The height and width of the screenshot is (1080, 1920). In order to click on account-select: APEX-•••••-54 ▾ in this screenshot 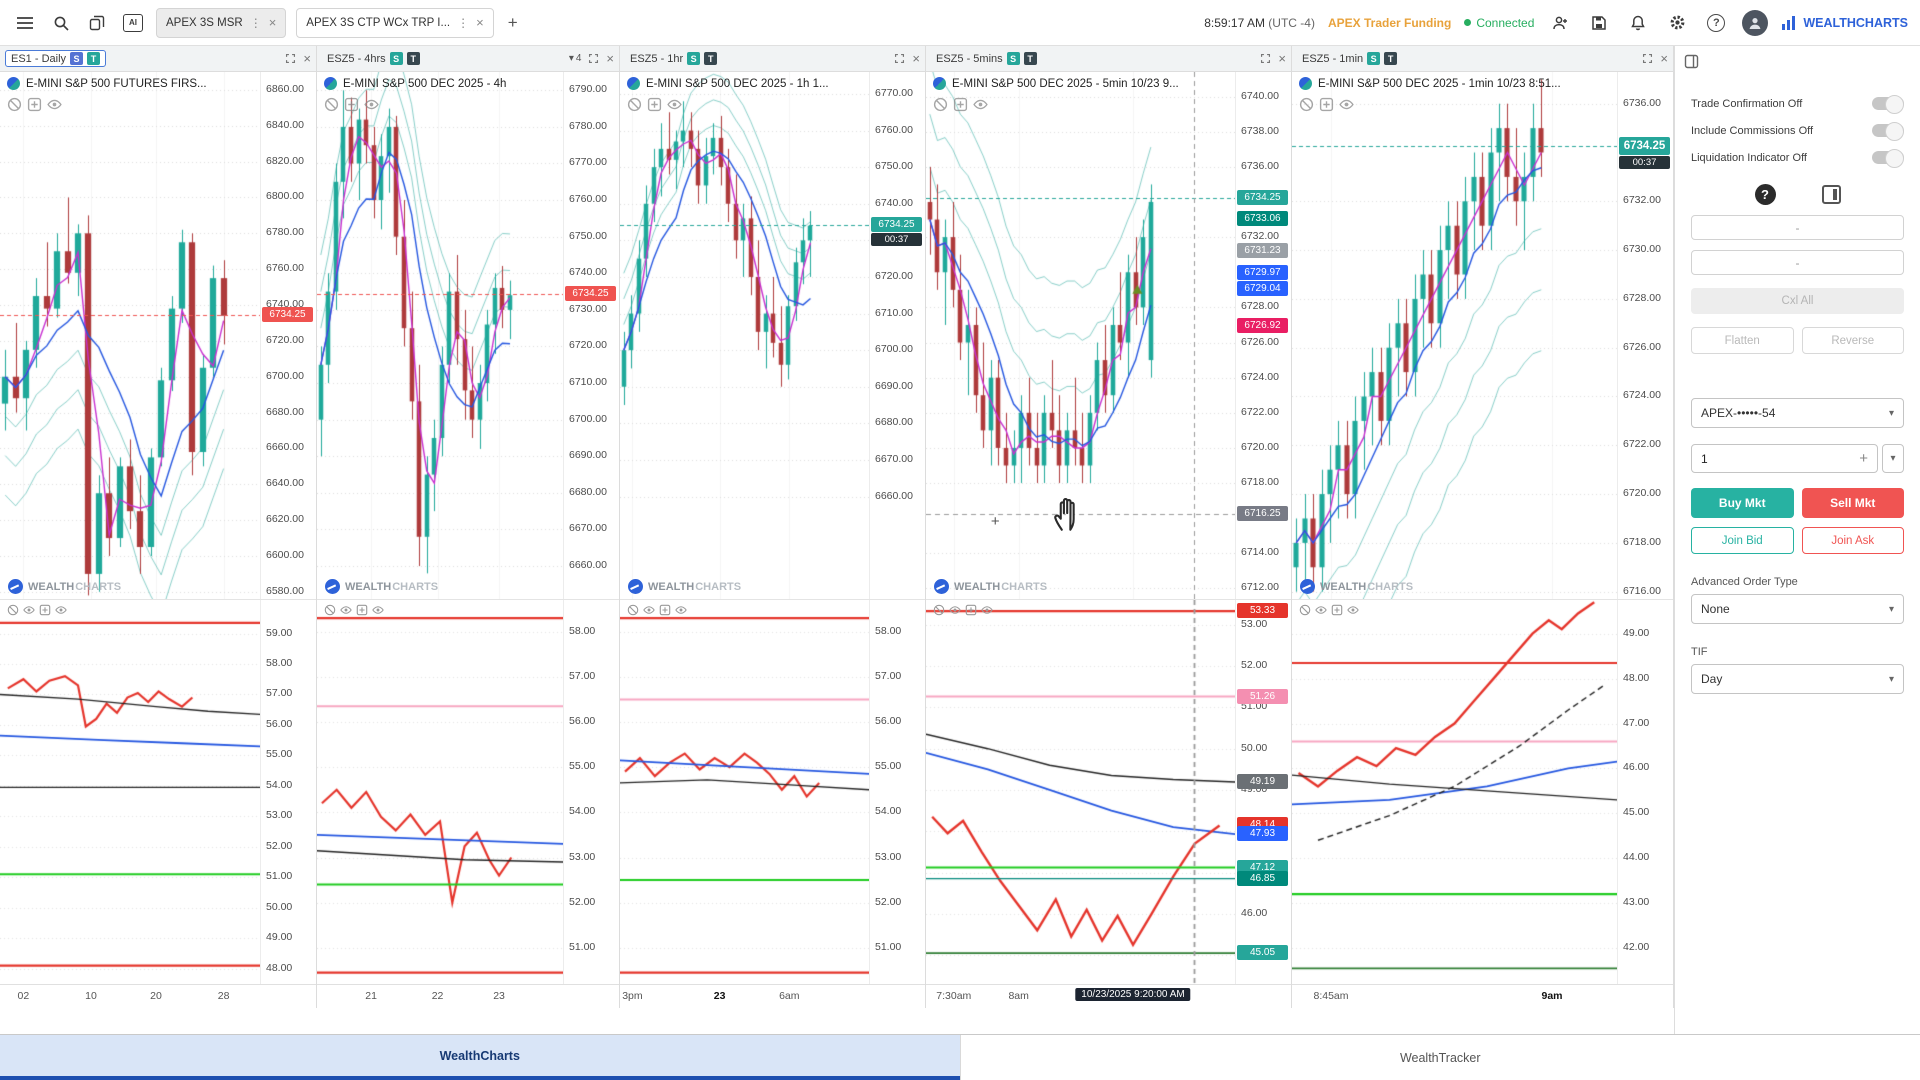, I will do `click(1797, 413)`.